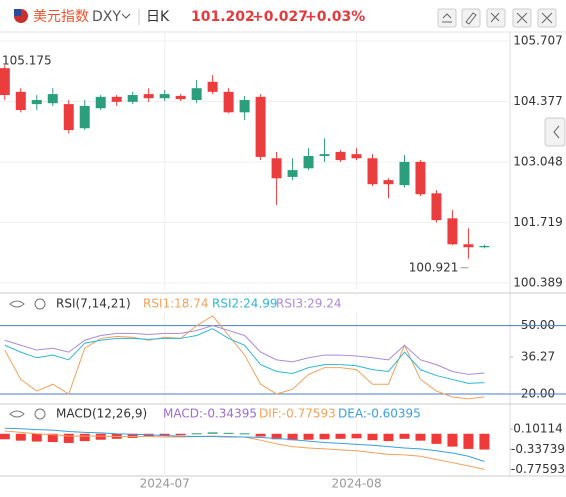  Describe the element at coordinates (280, 17) in the screenshot. I see `change: +0.027` at that location.